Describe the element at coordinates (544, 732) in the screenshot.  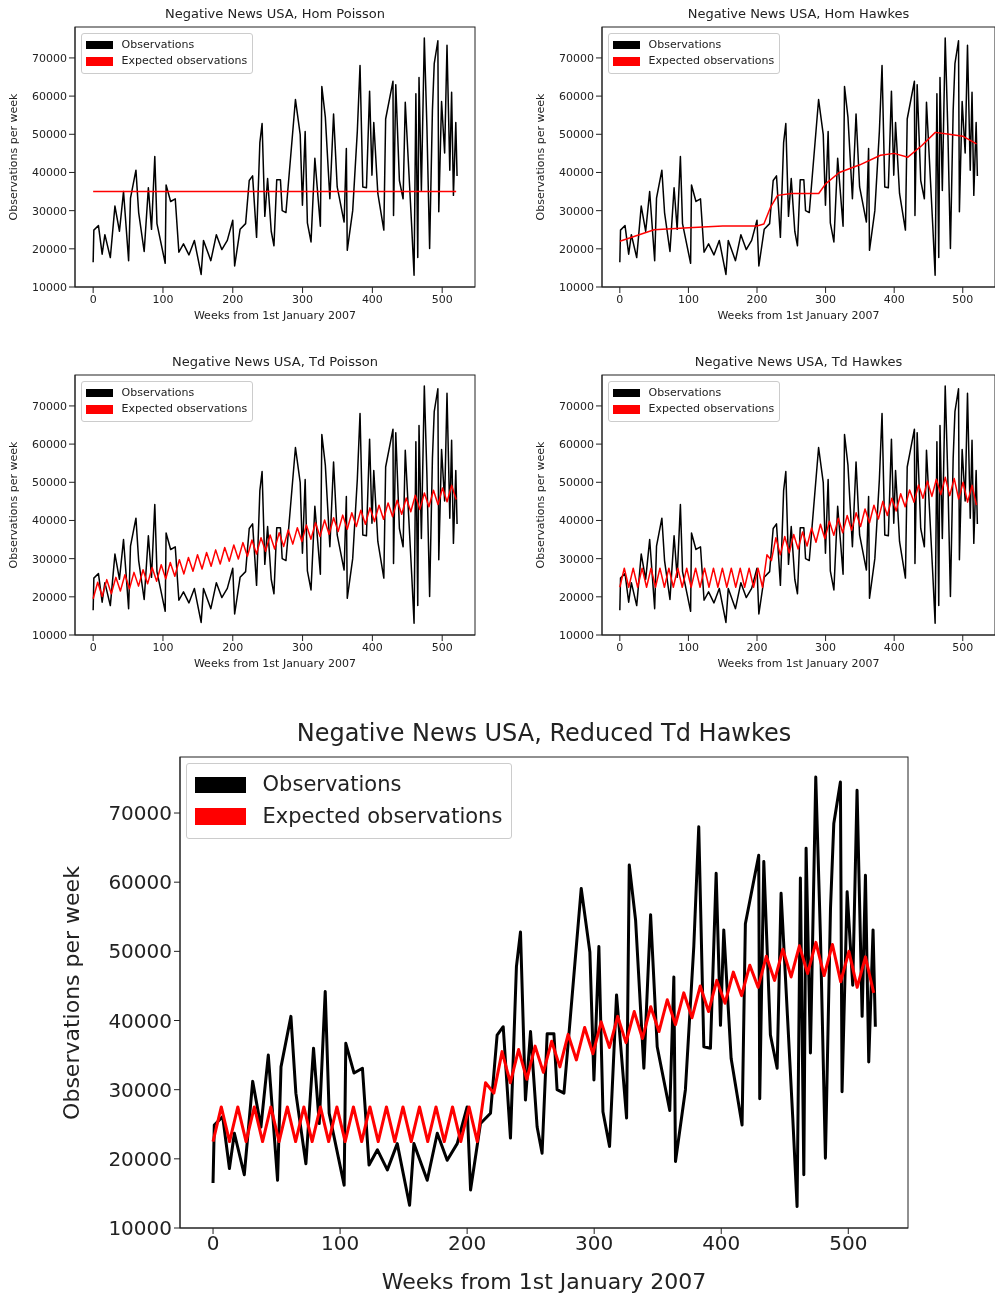
I see `chart-title: Negative News USA, Reduced Td Hawkes` at that location.